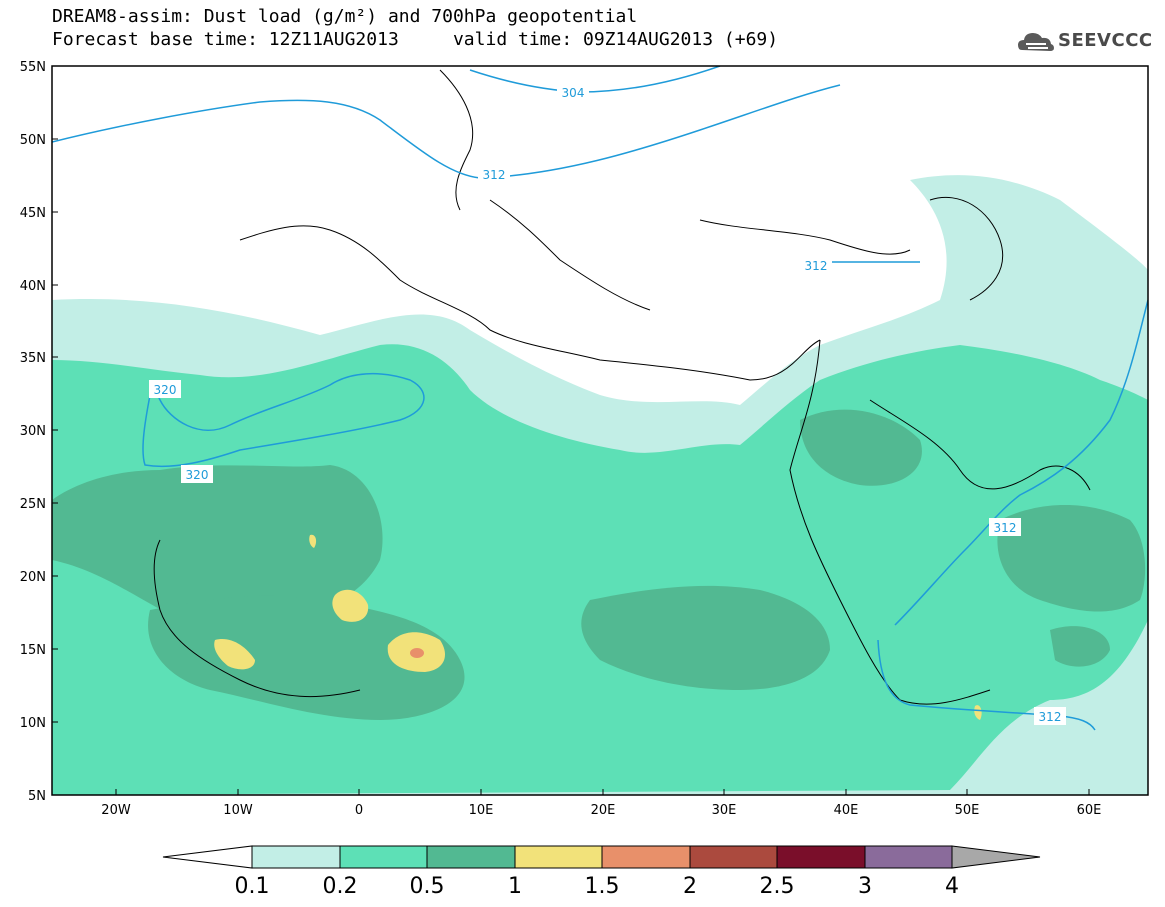  I want to click on colorbar-over, so click(996, 857).